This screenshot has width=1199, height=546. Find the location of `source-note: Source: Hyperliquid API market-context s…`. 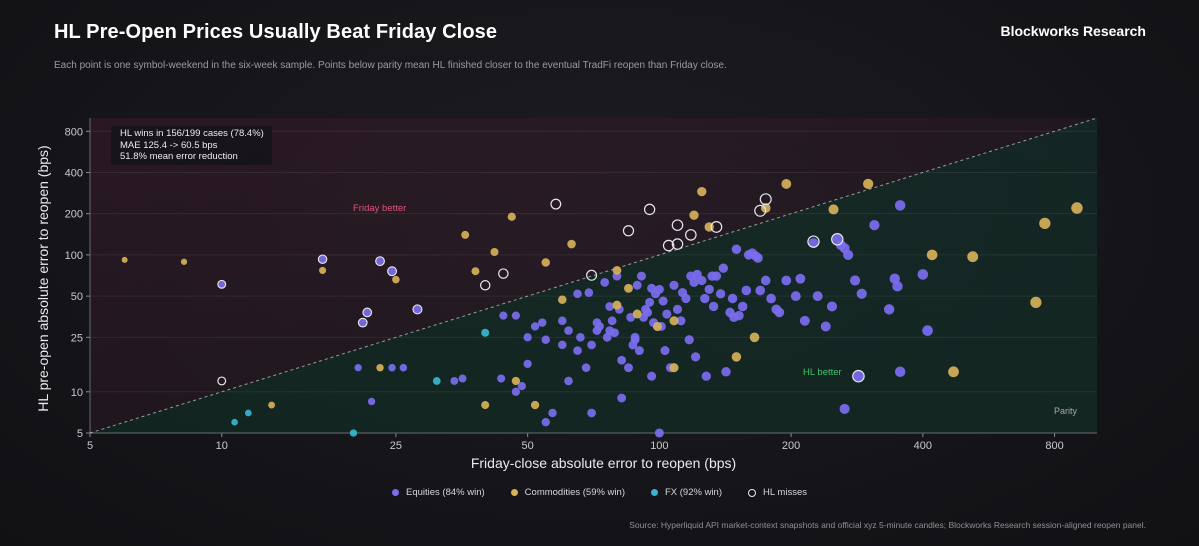

source-note: Source: Hyperliquid API market-context s… is located at coordinates (887, 525).